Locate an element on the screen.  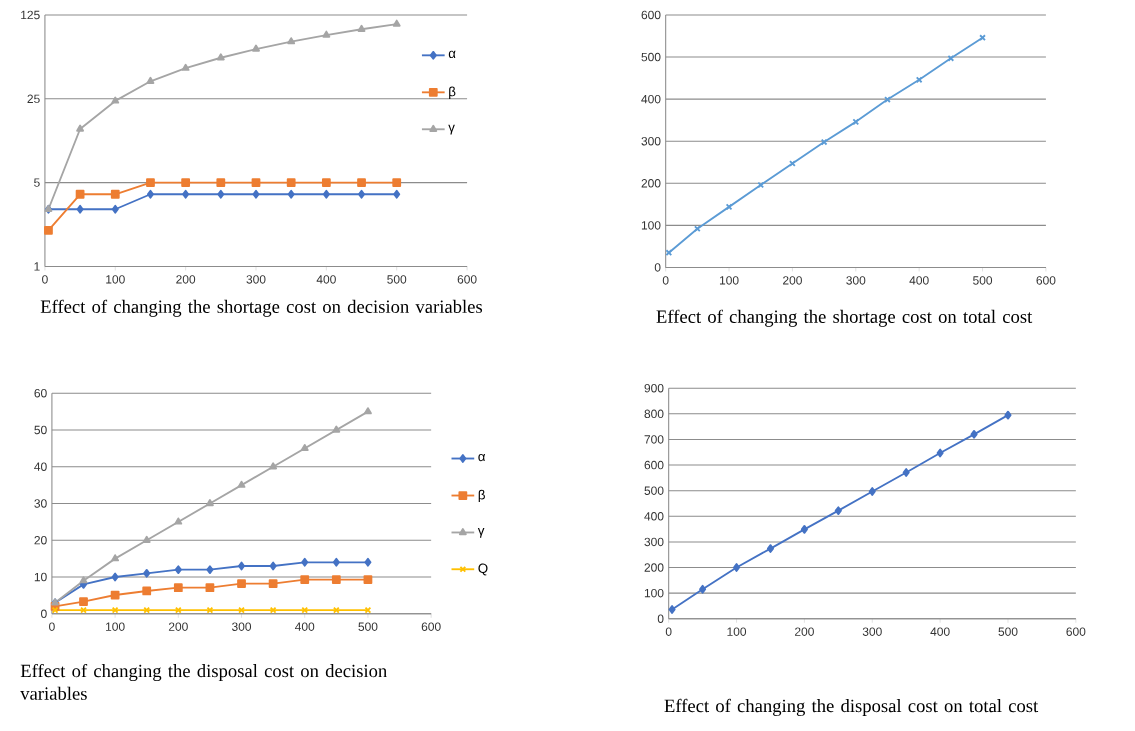
y-tick-label: 1 is located at coordinates (37, 266).